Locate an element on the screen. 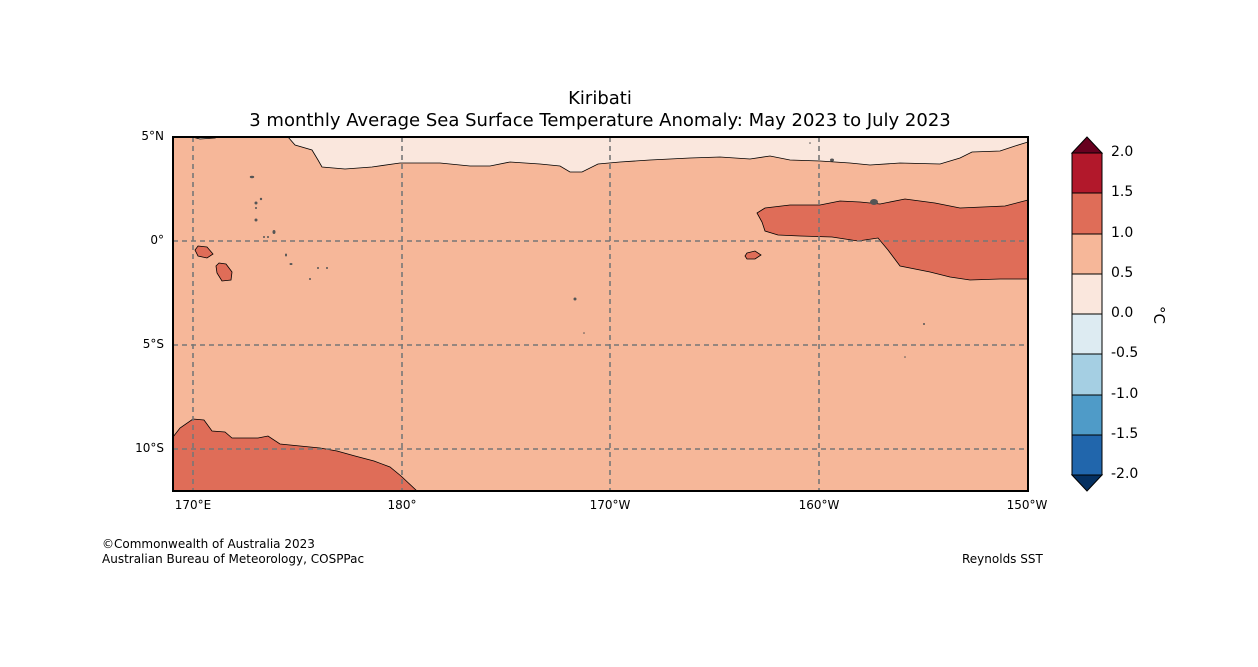 The height and width of the screenshot is (667, 1258). colorbar-tick: 0.0 is located at coordinates (1122, 313).